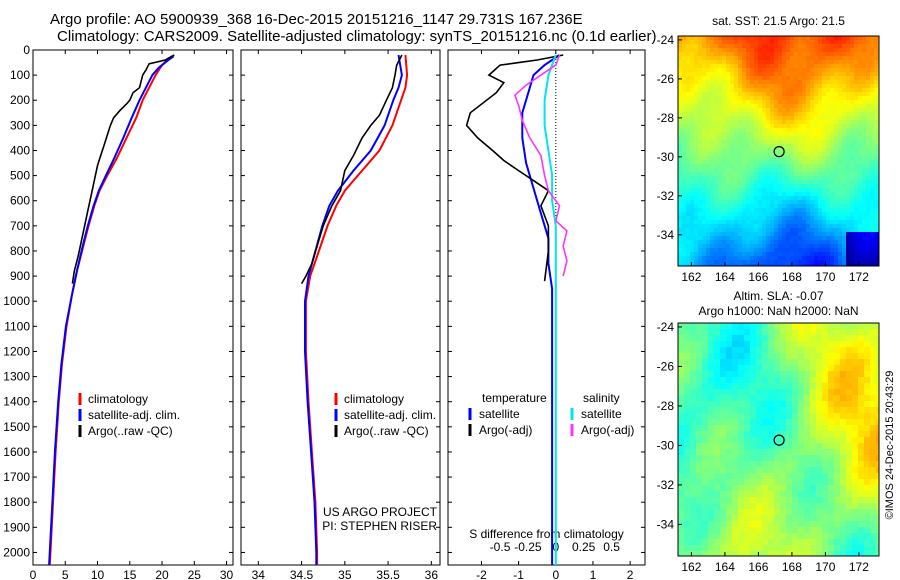 The height and width of the screenshot is (580, 900). What do you see at coordinates (528, 547) in the screenshot?
I see `salinity-tick-label: -0.25` at bounding box center [528, 547].